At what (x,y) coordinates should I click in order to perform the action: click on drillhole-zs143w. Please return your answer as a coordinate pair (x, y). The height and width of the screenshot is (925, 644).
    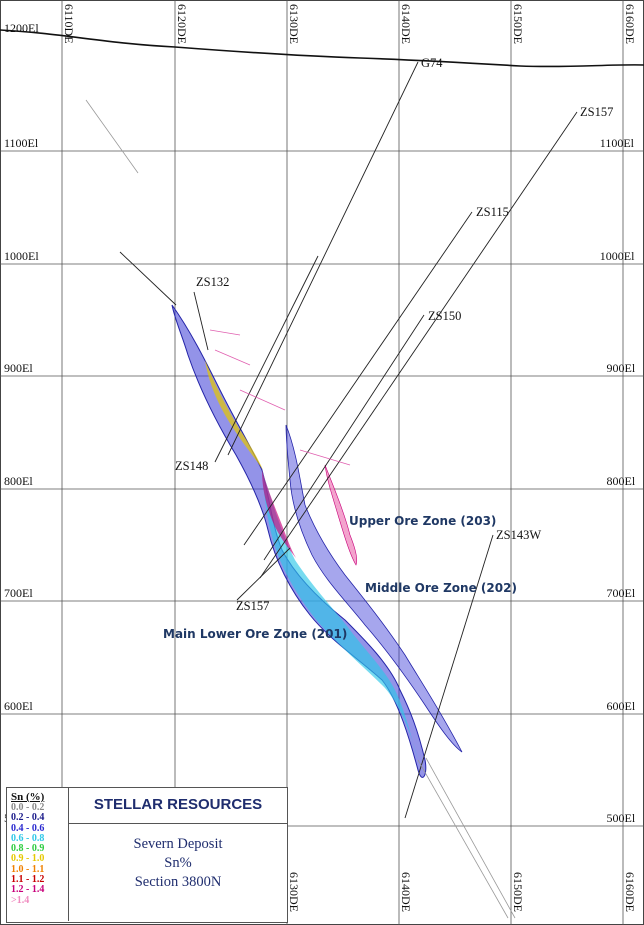
    Looking at the image, I should click on (449, 676).